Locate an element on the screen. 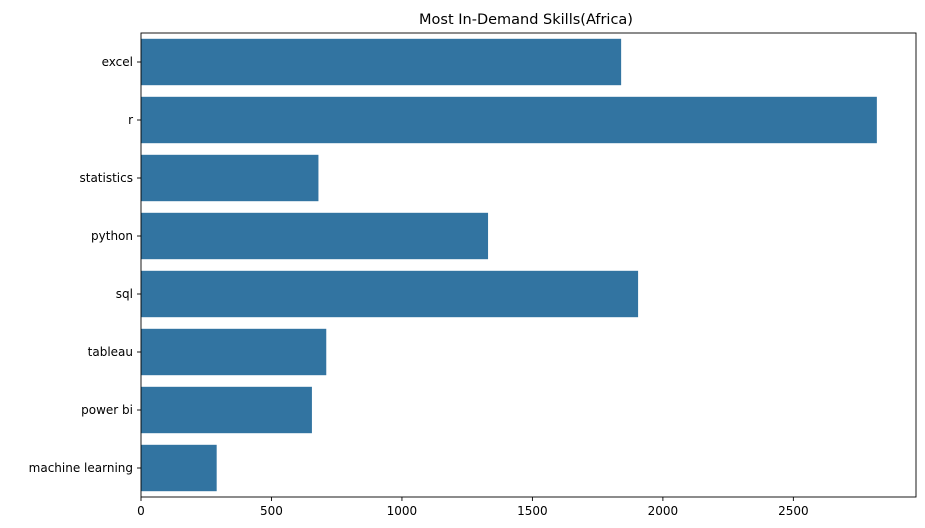 Image resolution: width=925 pixels, height=528 pixels. x-tick-label: 1000 is located at coordinates (402, 511).